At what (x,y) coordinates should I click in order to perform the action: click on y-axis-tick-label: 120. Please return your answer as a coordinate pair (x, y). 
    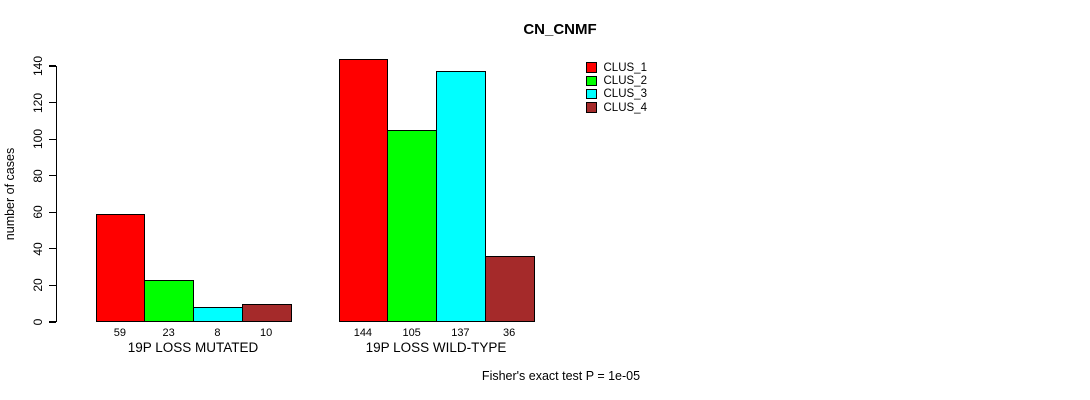
    Looking at the image, I should click on (38, 102).